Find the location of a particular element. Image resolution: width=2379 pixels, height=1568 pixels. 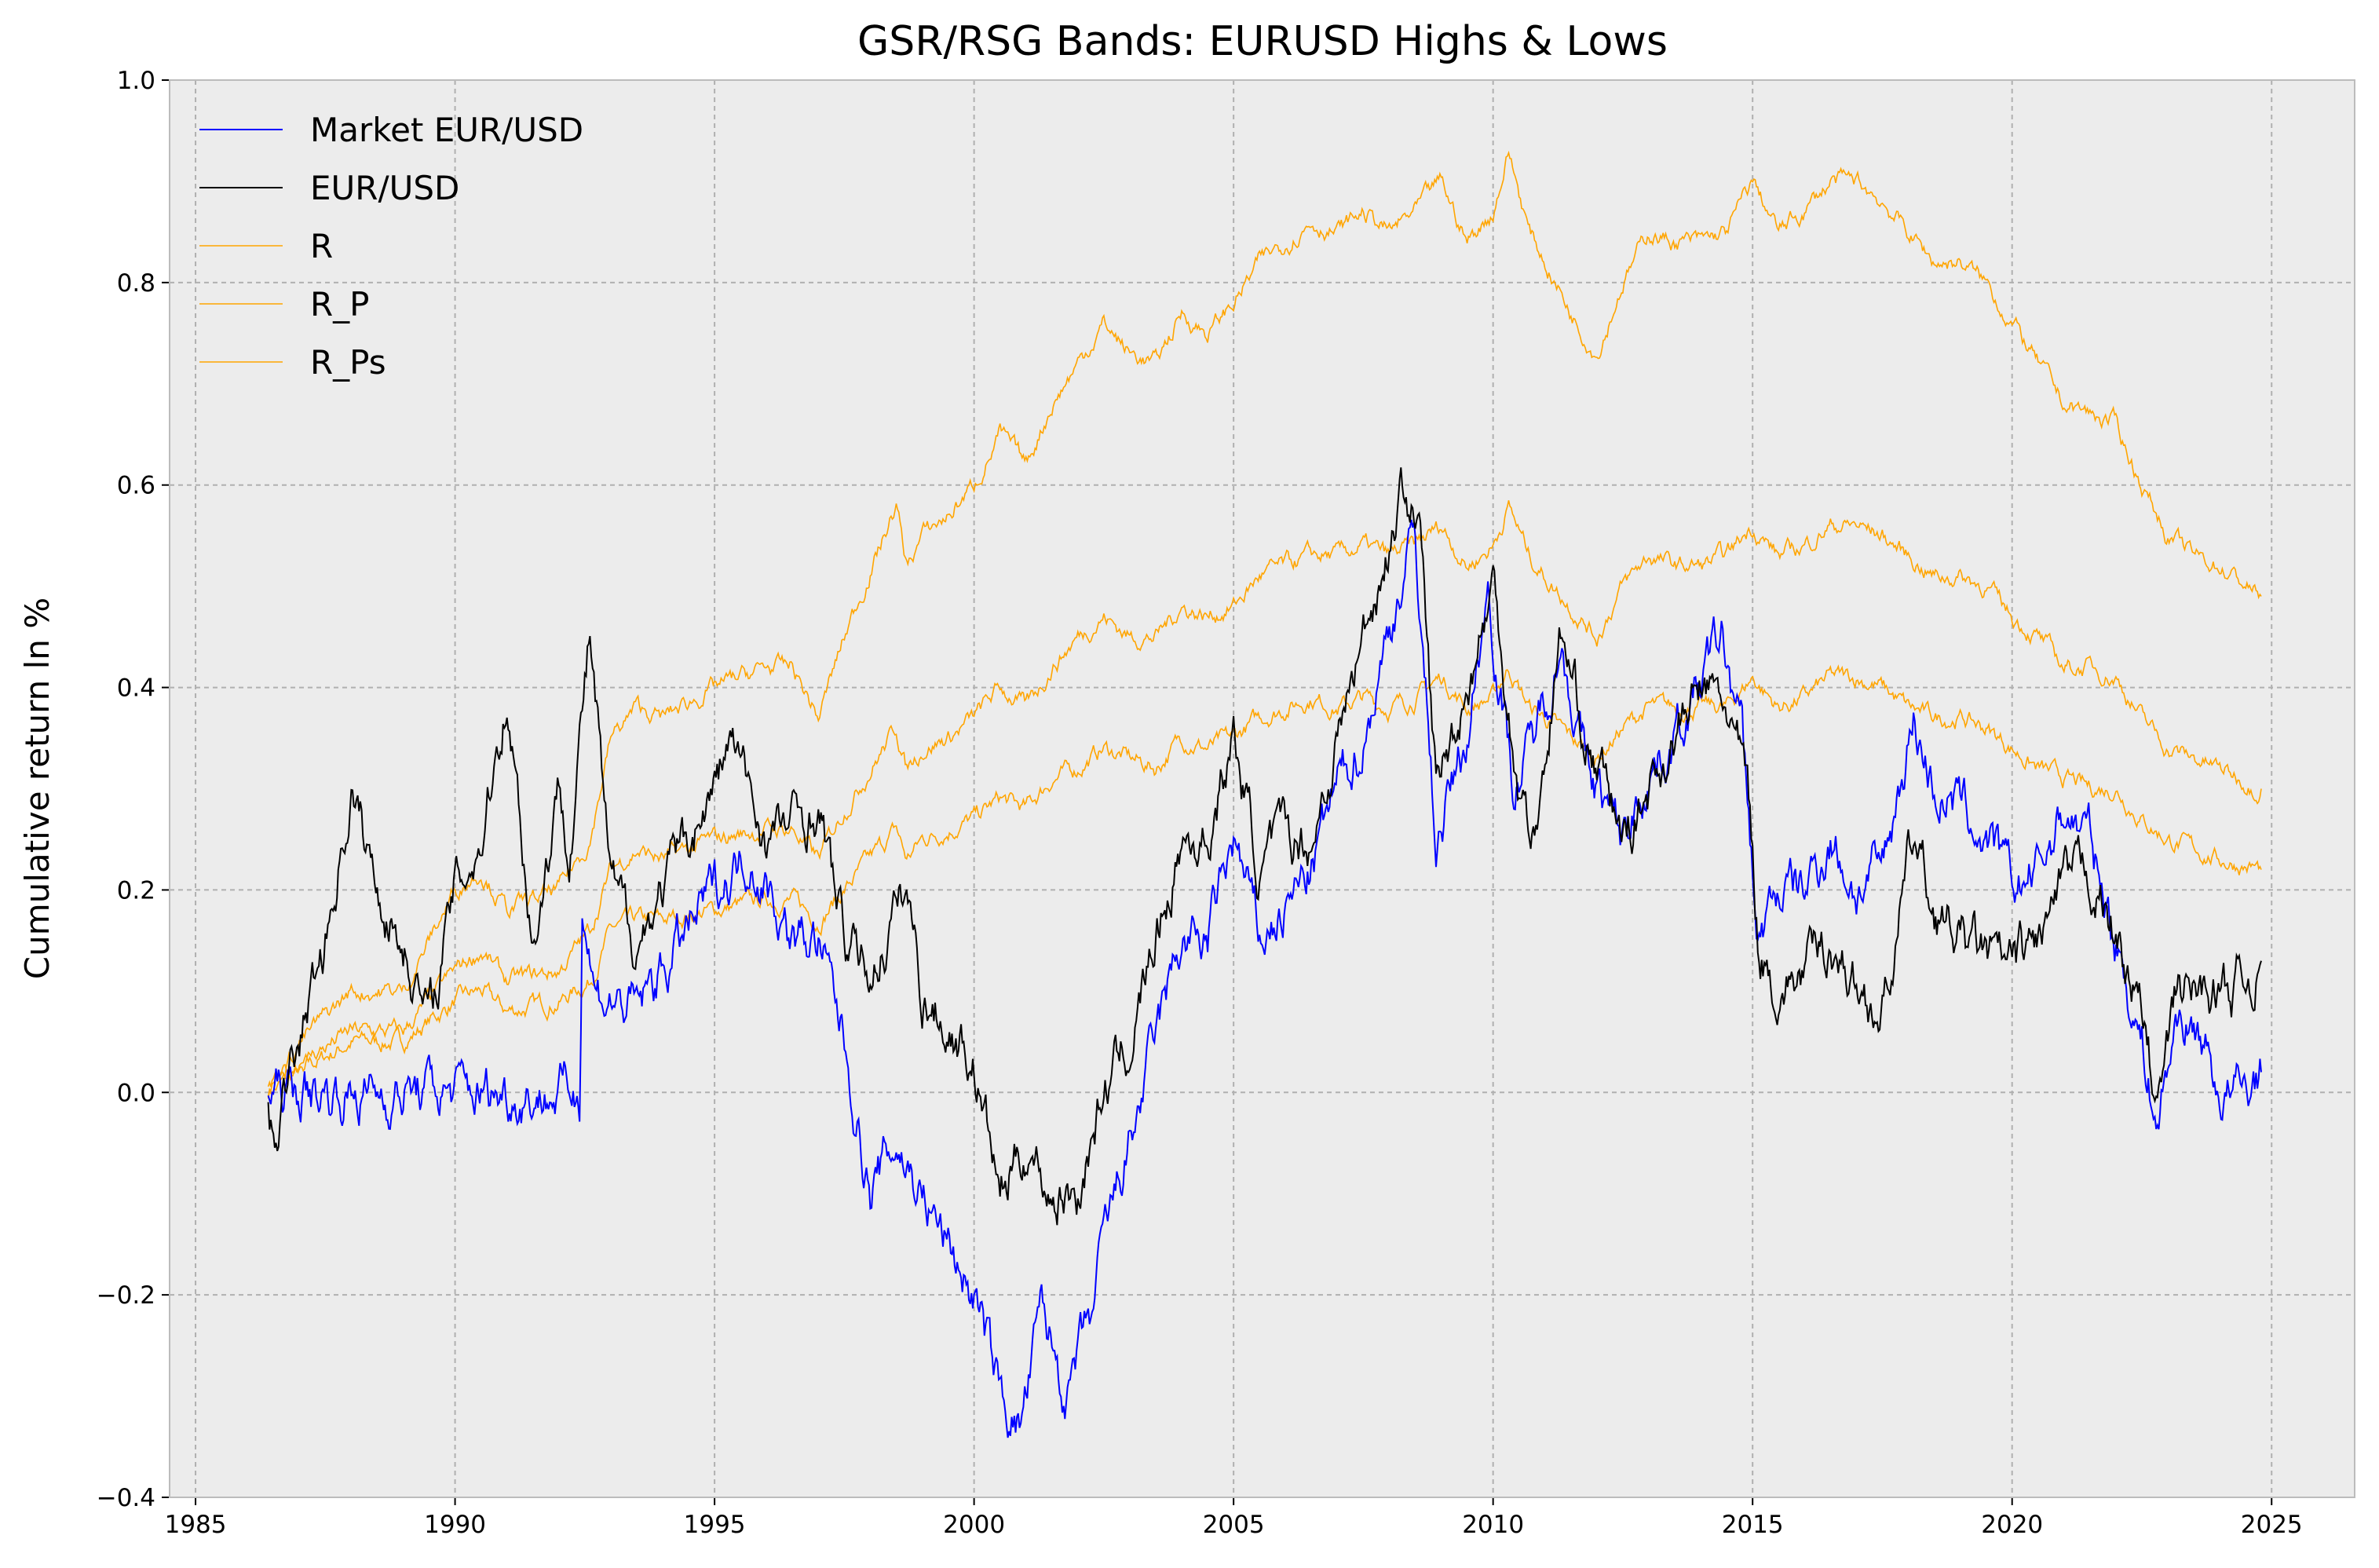

x-tick-label: 1985 is located at coordinates (196, 1525).